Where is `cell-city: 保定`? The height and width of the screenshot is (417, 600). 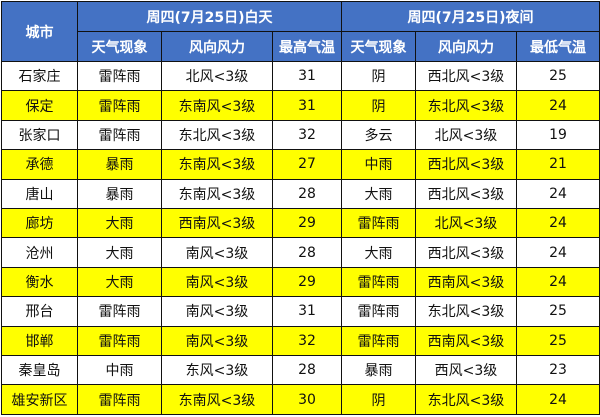
cell-city: 保定 is located at coordinates (39, 105).